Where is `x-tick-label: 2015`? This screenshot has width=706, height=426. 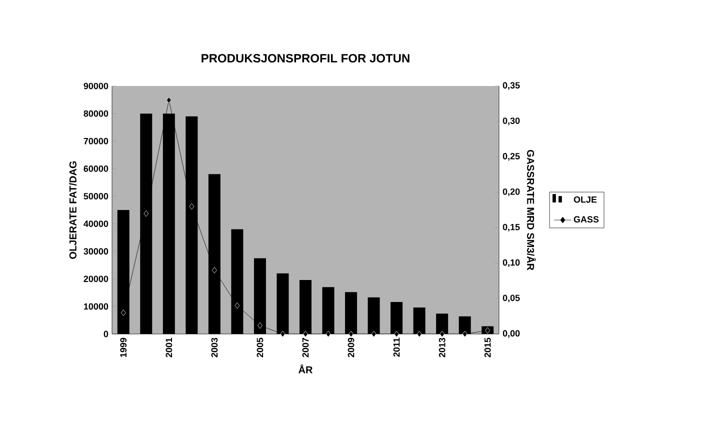 x-tick-label: 2015 is located at coordinates (487, 348).